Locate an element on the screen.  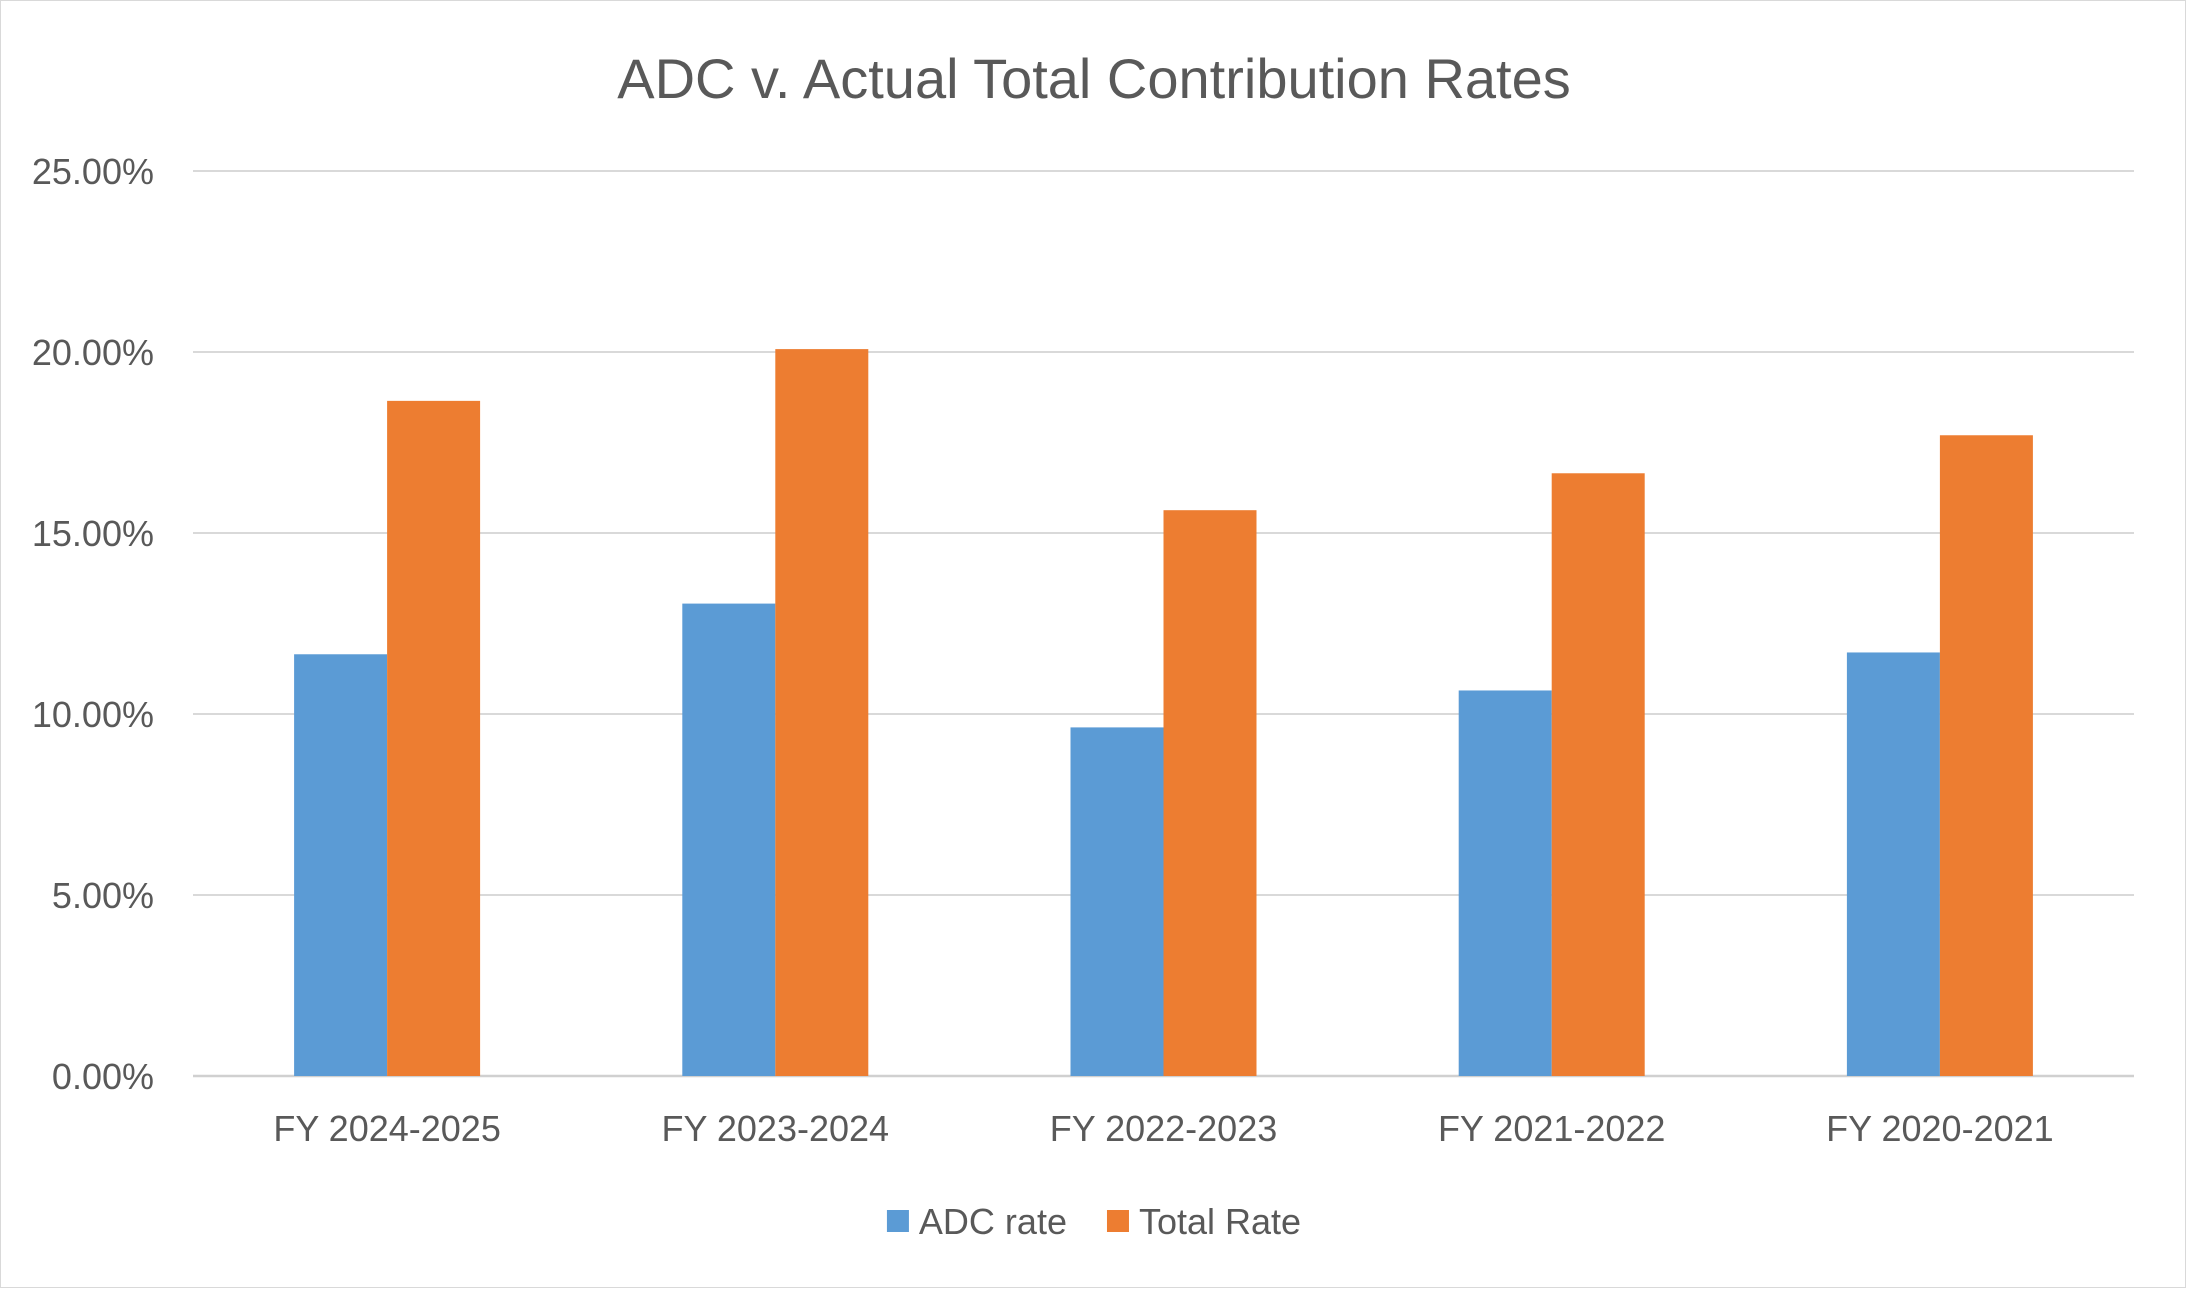
chart-title: ADC v. Actual Total Contribution Rates is located at coordinates (1094, 78).